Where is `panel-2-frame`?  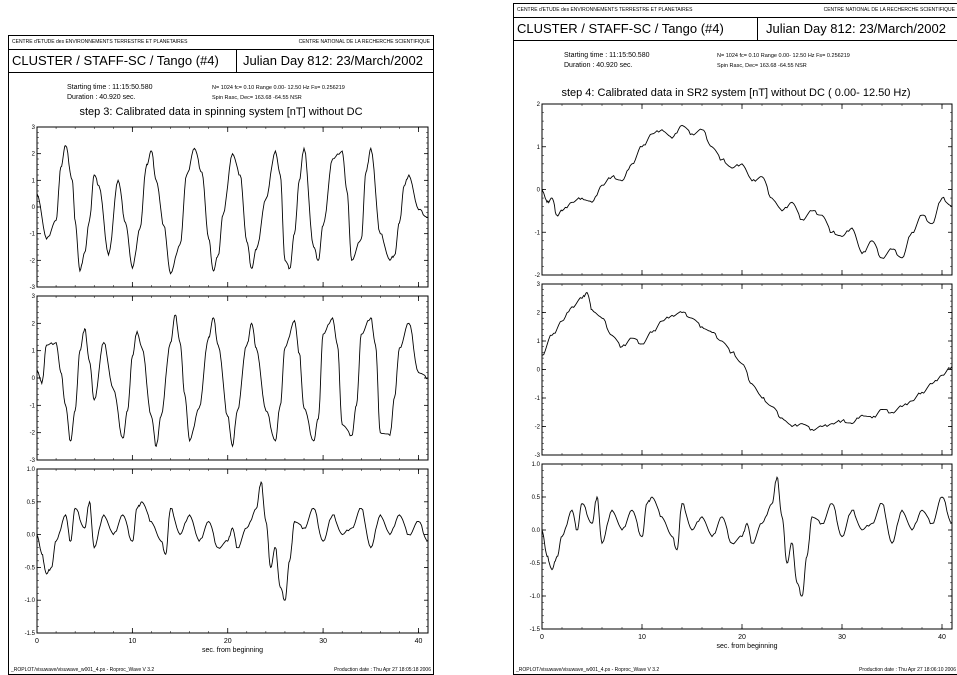
panel-2-frame is located at coordinates (747, 369).